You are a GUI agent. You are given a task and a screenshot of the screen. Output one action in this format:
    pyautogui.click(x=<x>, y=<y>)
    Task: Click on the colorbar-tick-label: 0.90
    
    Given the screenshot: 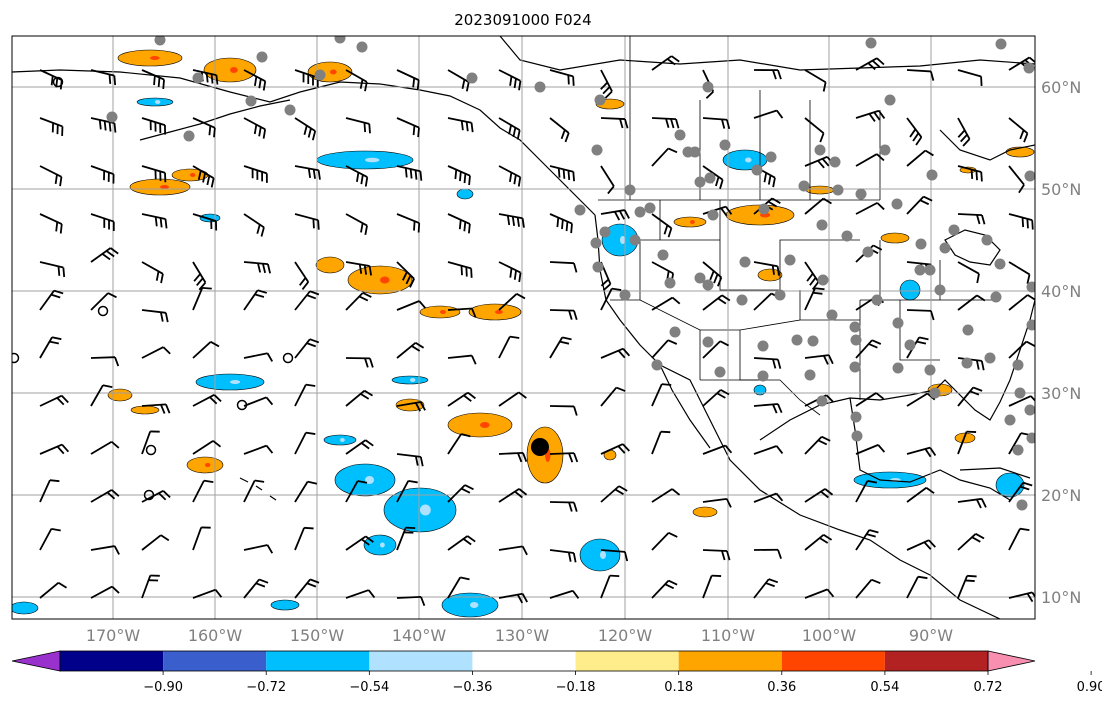 What is the action you would take?
    pyautogui.click(x=1089, y=687)
    